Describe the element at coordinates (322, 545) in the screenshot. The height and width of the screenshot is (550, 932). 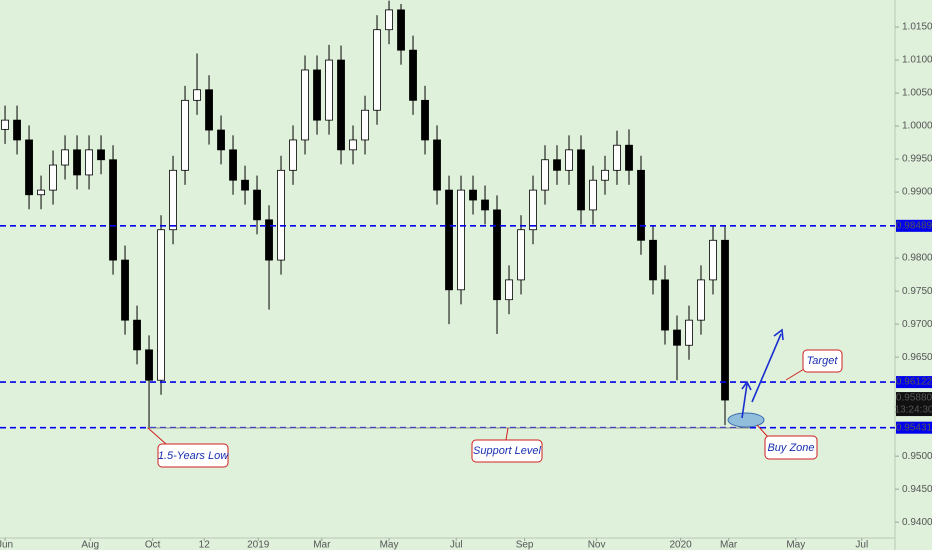
I see `x-tick-label: Mar` at that location.